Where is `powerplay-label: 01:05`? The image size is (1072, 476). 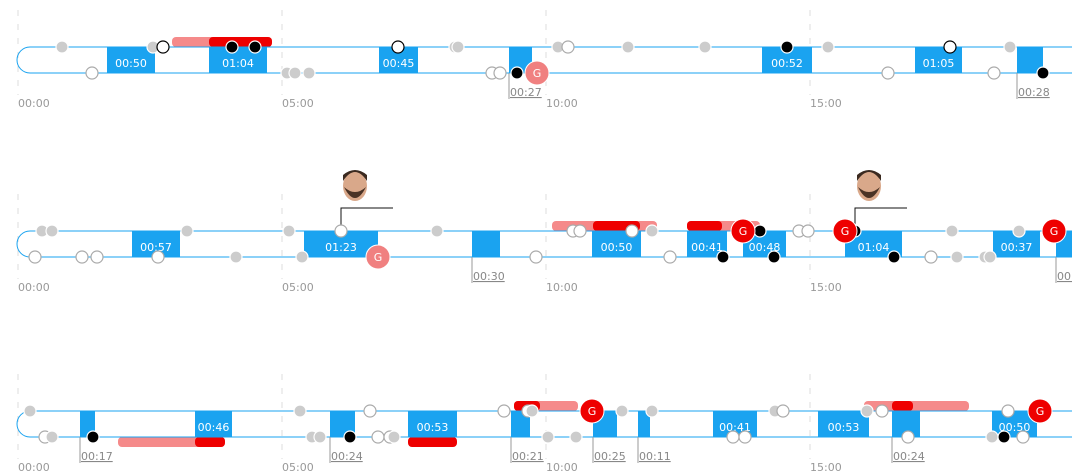
powerplay-label: 01:05 is located at coordinates (939, 63).